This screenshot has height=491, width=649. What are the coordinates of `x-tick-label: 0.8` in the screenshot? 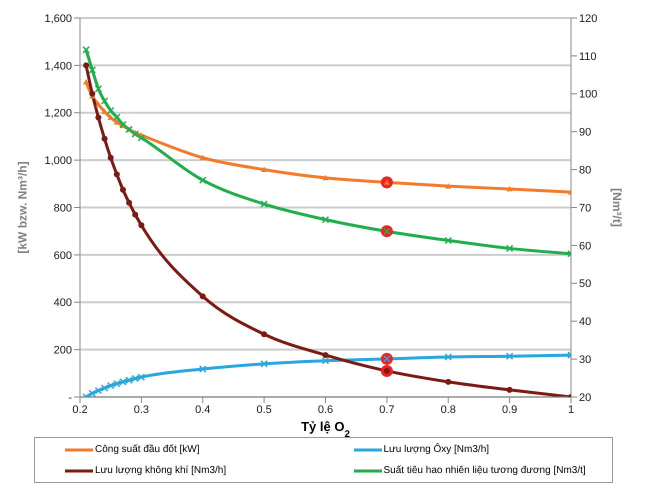 It's located at (448, 410).